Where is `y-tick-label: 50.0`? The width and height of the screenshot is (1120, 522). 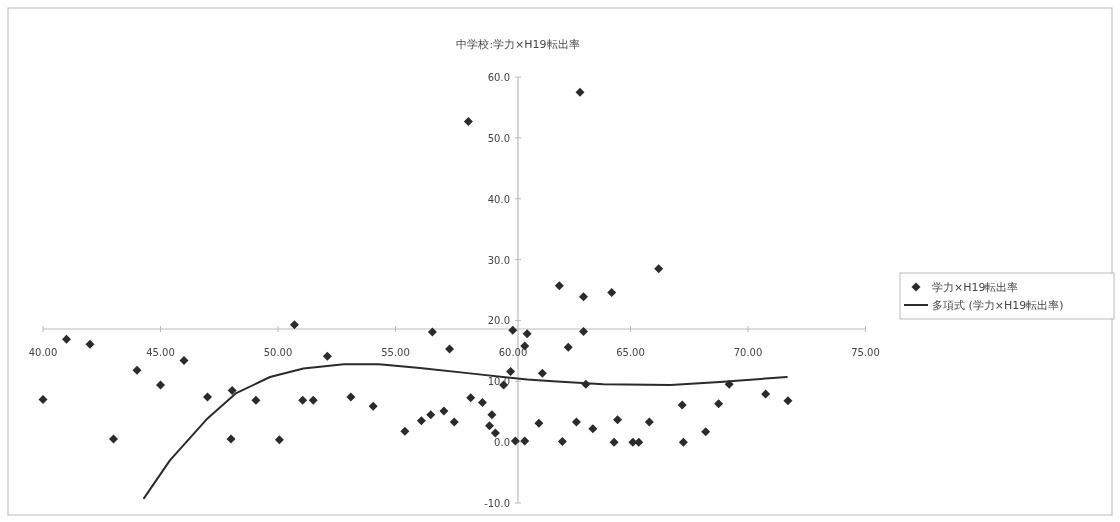 y-tick-label: 50.0 is located at coordinates (498, 138).